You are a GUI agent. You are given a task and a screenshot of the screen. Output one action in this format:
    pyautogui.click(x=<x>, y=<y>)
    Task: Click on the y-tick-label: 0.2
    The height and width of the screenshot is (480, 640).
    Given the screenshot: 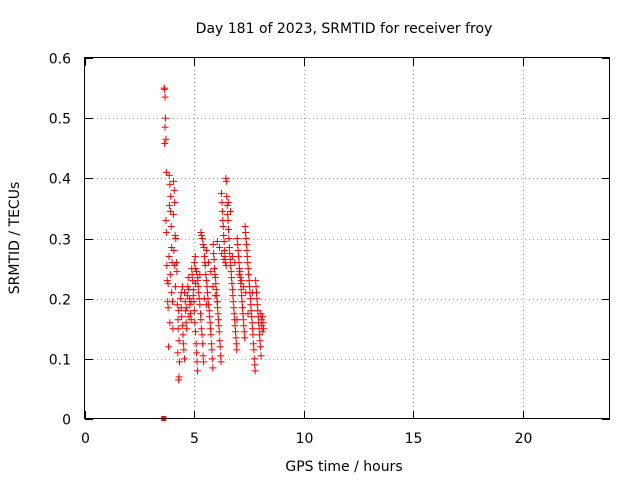 What is the action you would take?
    pyautogui.click(x=60, y=301)
    